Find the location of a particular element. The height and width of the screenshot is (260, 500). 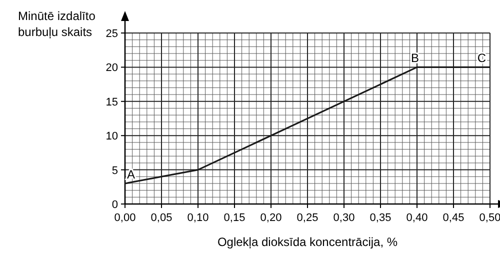

x-tick-label: 0,25 is located at coordinates (307, 218).